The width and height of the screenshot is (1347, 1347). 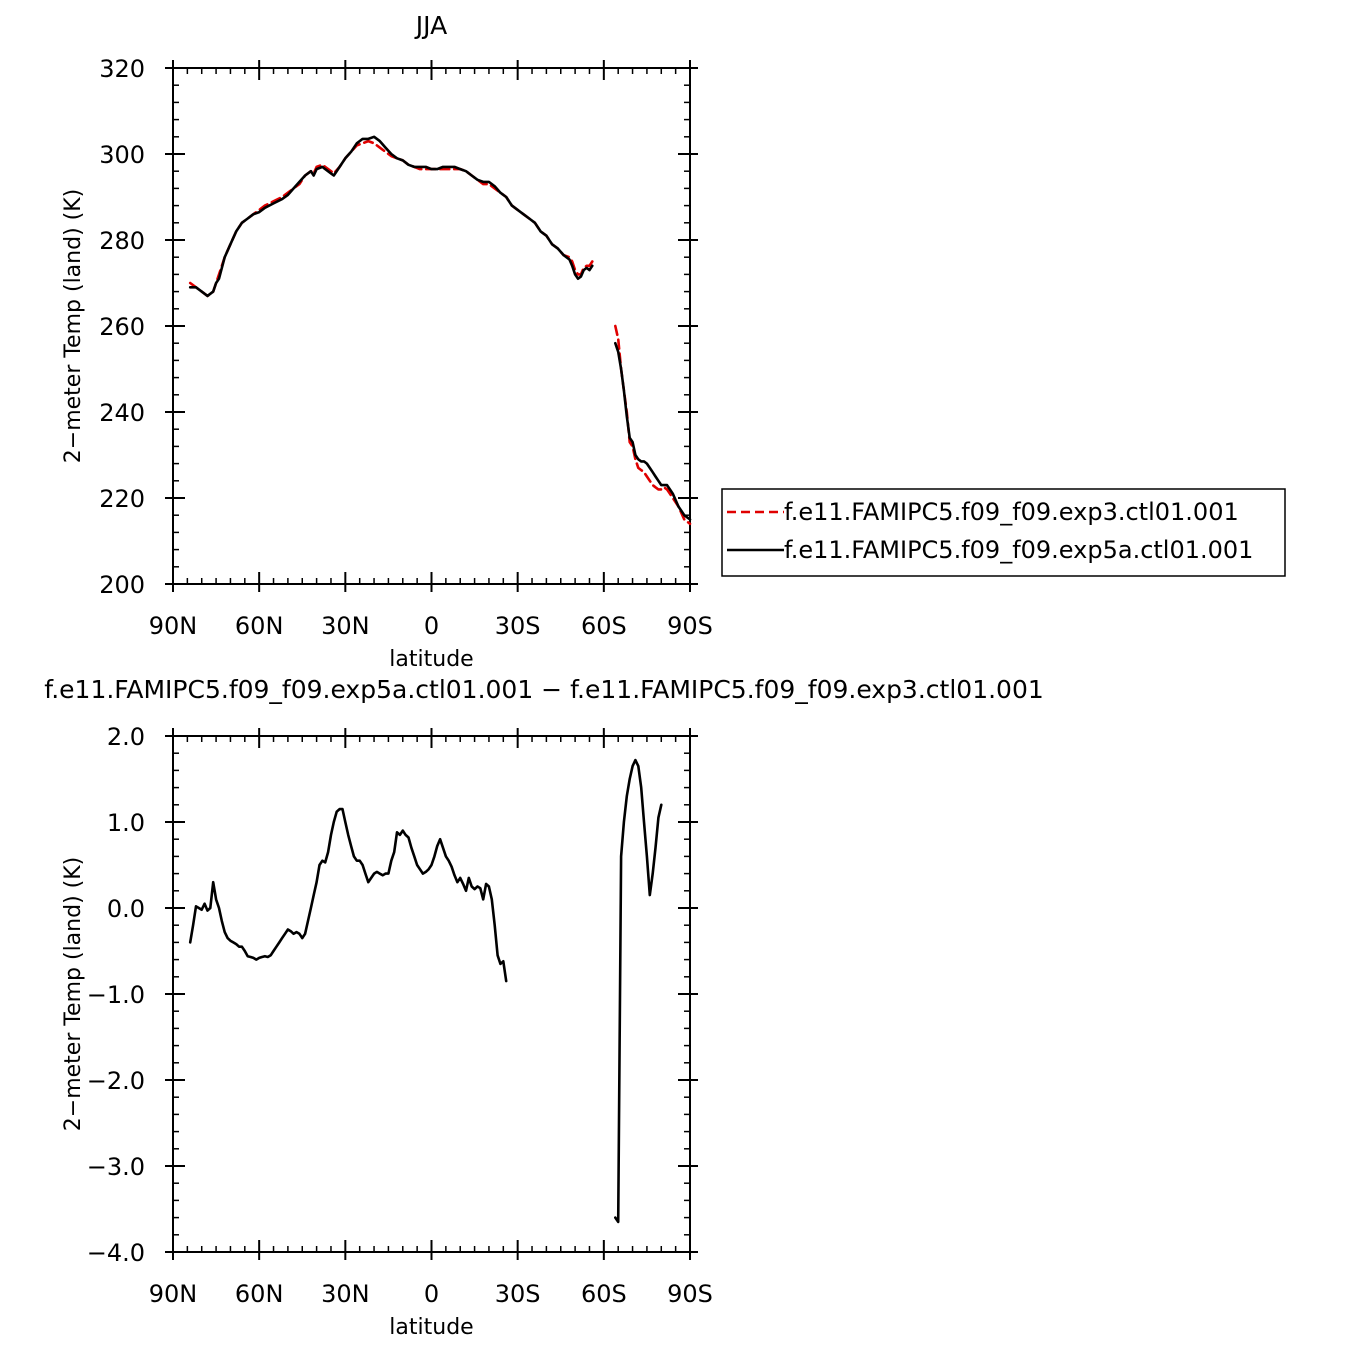 What do you see at coordinates (122, 155) in the screenshot?
I see `y-tick-label: 300` at bounding box center [122, 155].